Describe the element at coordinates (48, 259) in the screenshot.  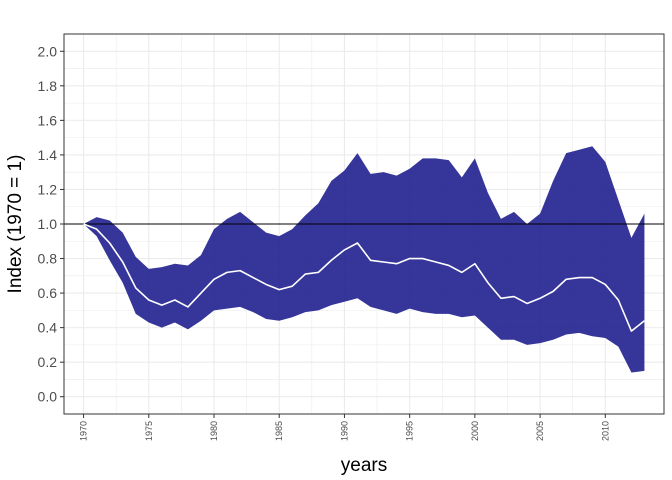
I see `y-tick-label: 0.8` at that location.